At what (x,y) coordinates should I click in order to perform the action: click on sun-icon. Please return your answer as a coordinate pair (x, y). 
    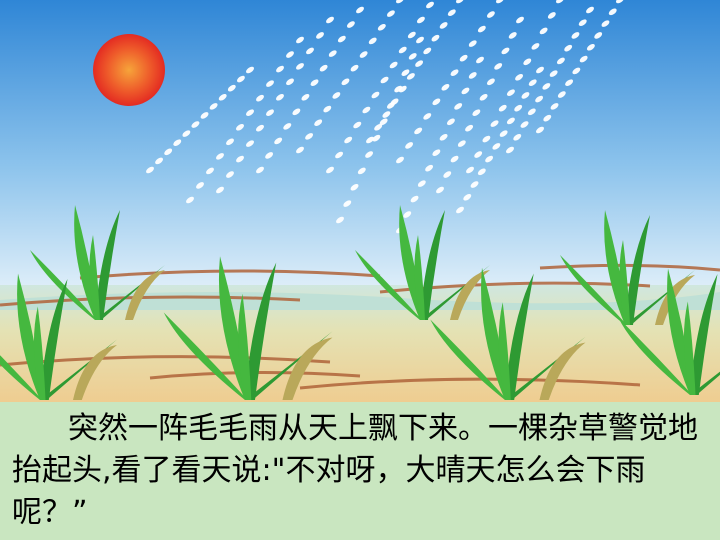
    Looking at the image, I should click on (129, 70).